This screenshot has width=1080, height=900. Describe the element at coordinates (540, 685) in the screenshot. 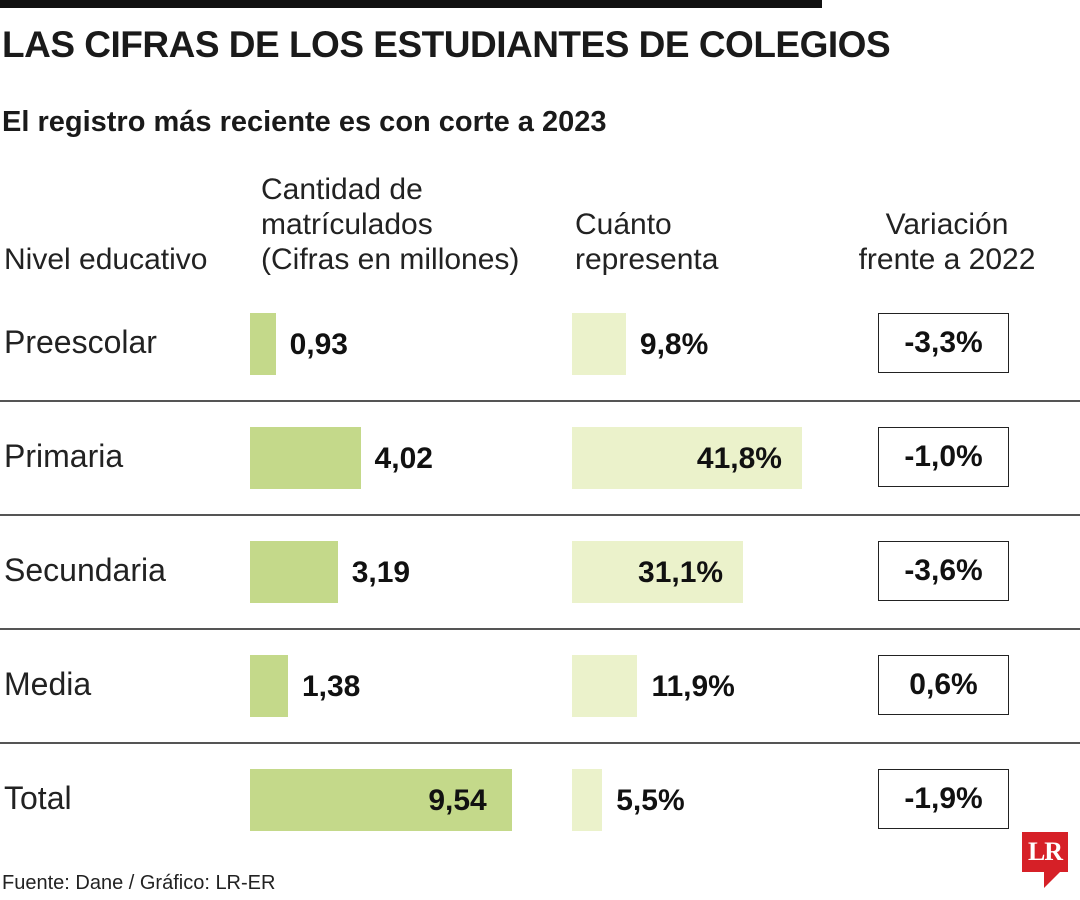

I see `table-row: Media 1,38 11,9% 0,6%` at that location.